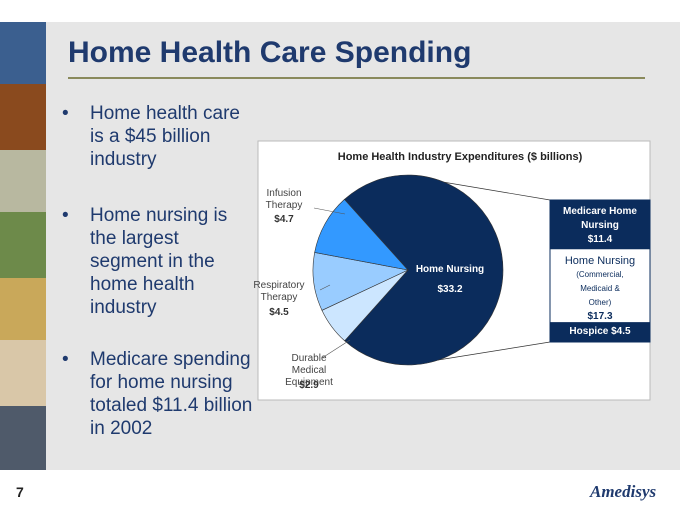 This screenshot has height=509, width=680. What do you see at coordinates (20, 492) in the screenshot?
I see `page-number: 7` at bounding box center [20, 492].